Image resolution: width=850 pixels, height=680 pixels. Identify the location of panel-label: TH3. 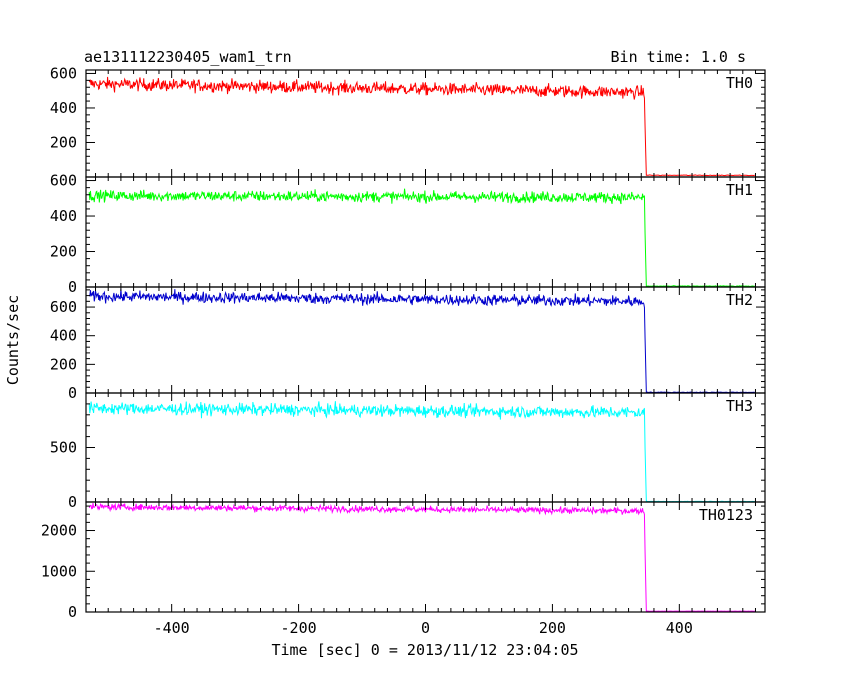
(739, 406).